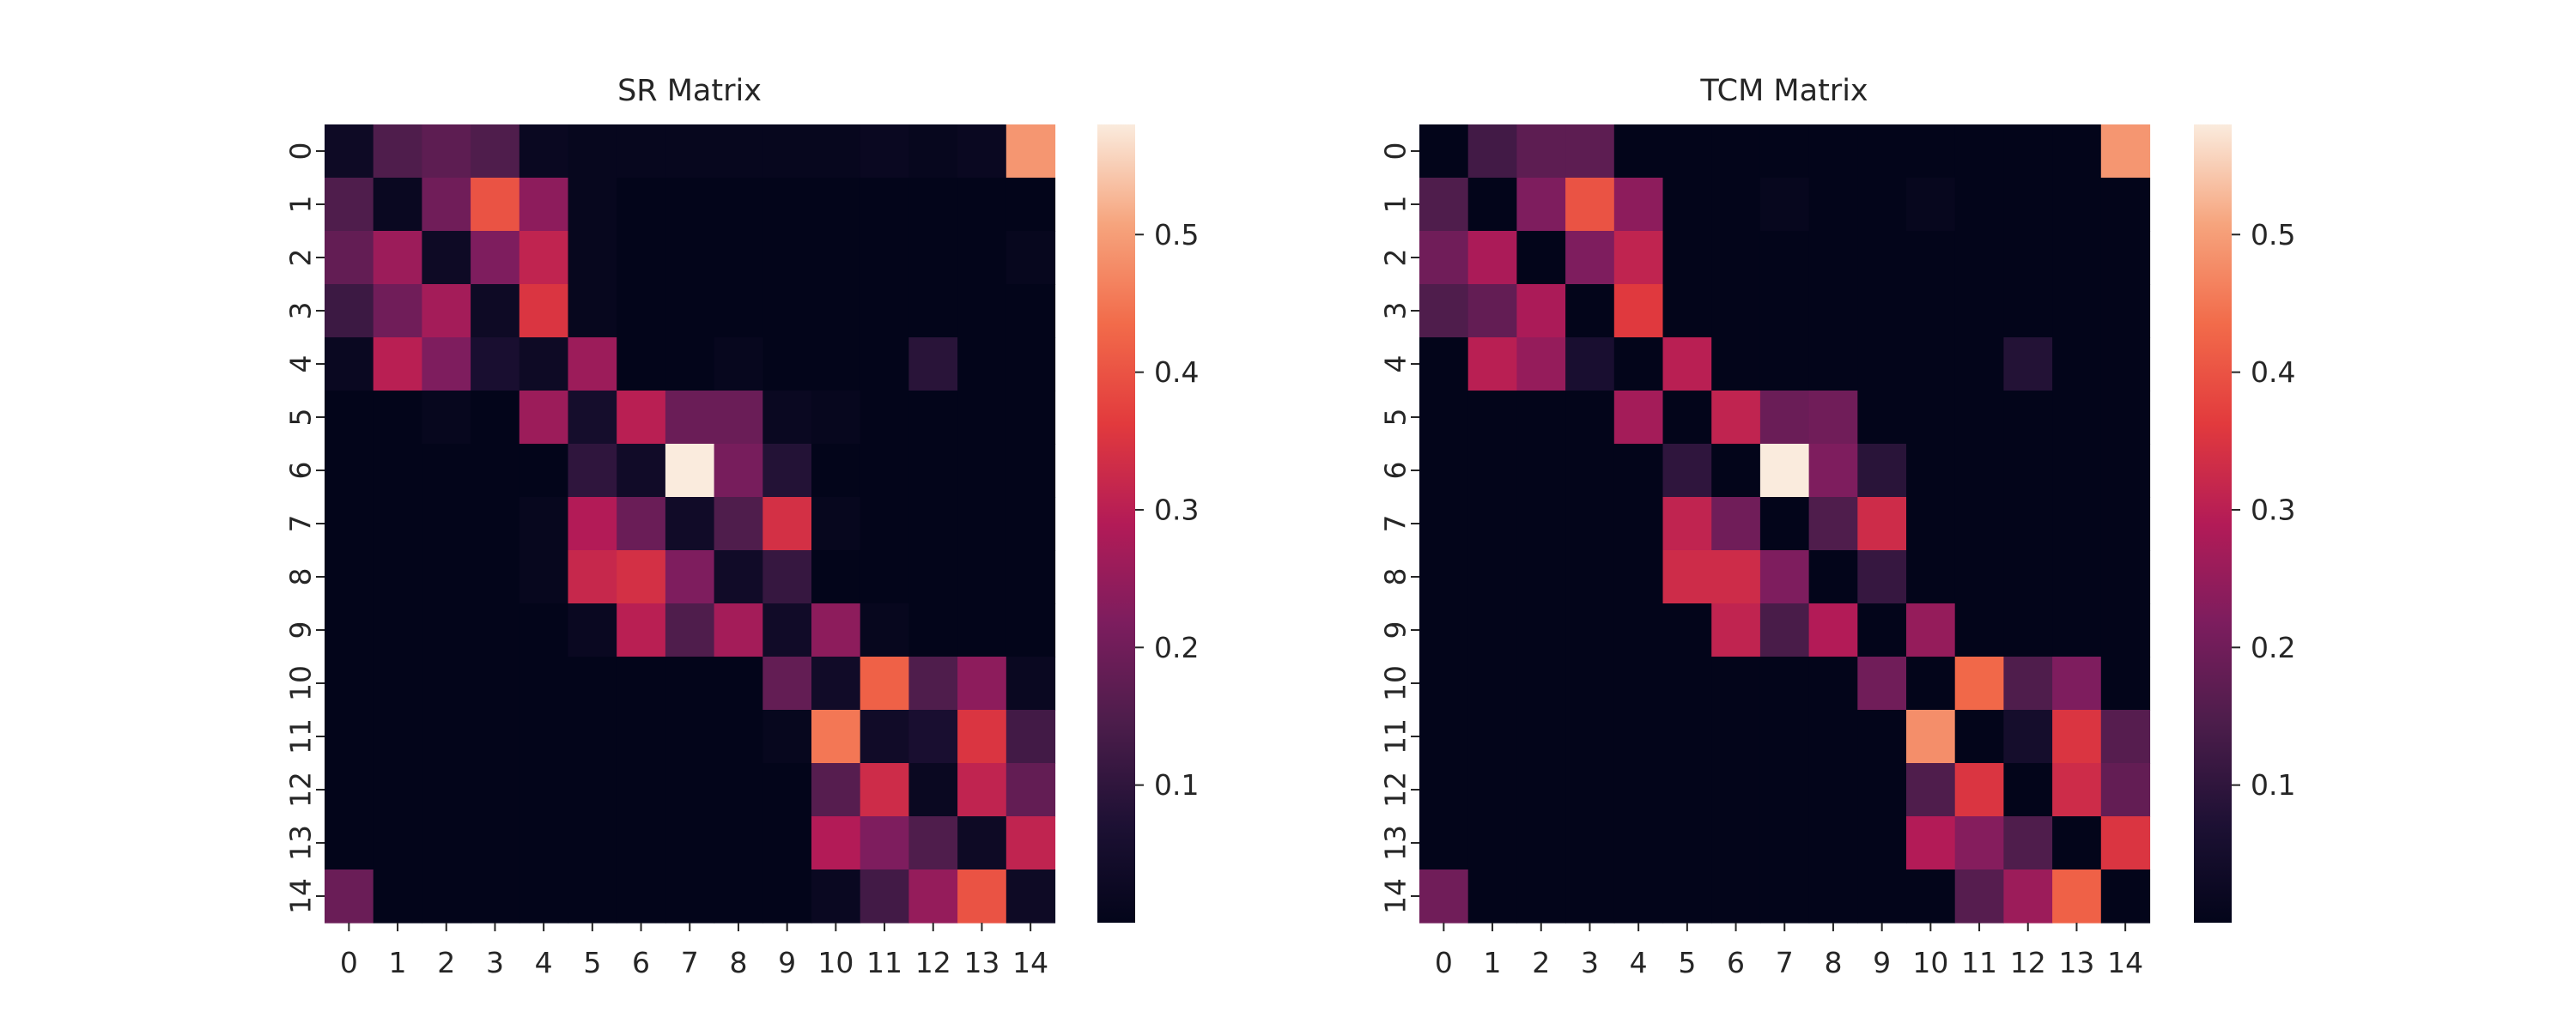  I want to click on x-tick-label: 3, so click(495, 962).